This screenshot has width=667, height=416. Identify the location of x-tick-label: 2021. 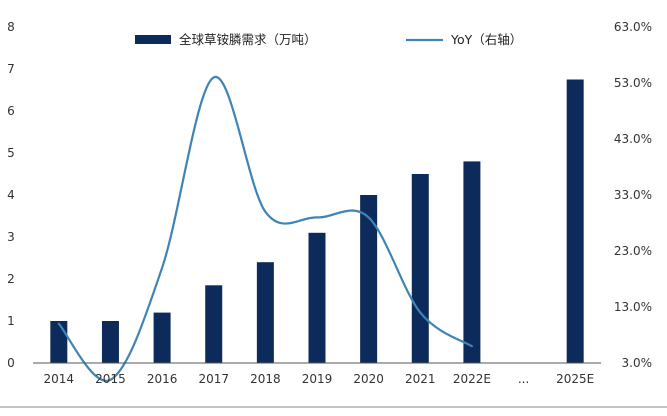
(420, 379).